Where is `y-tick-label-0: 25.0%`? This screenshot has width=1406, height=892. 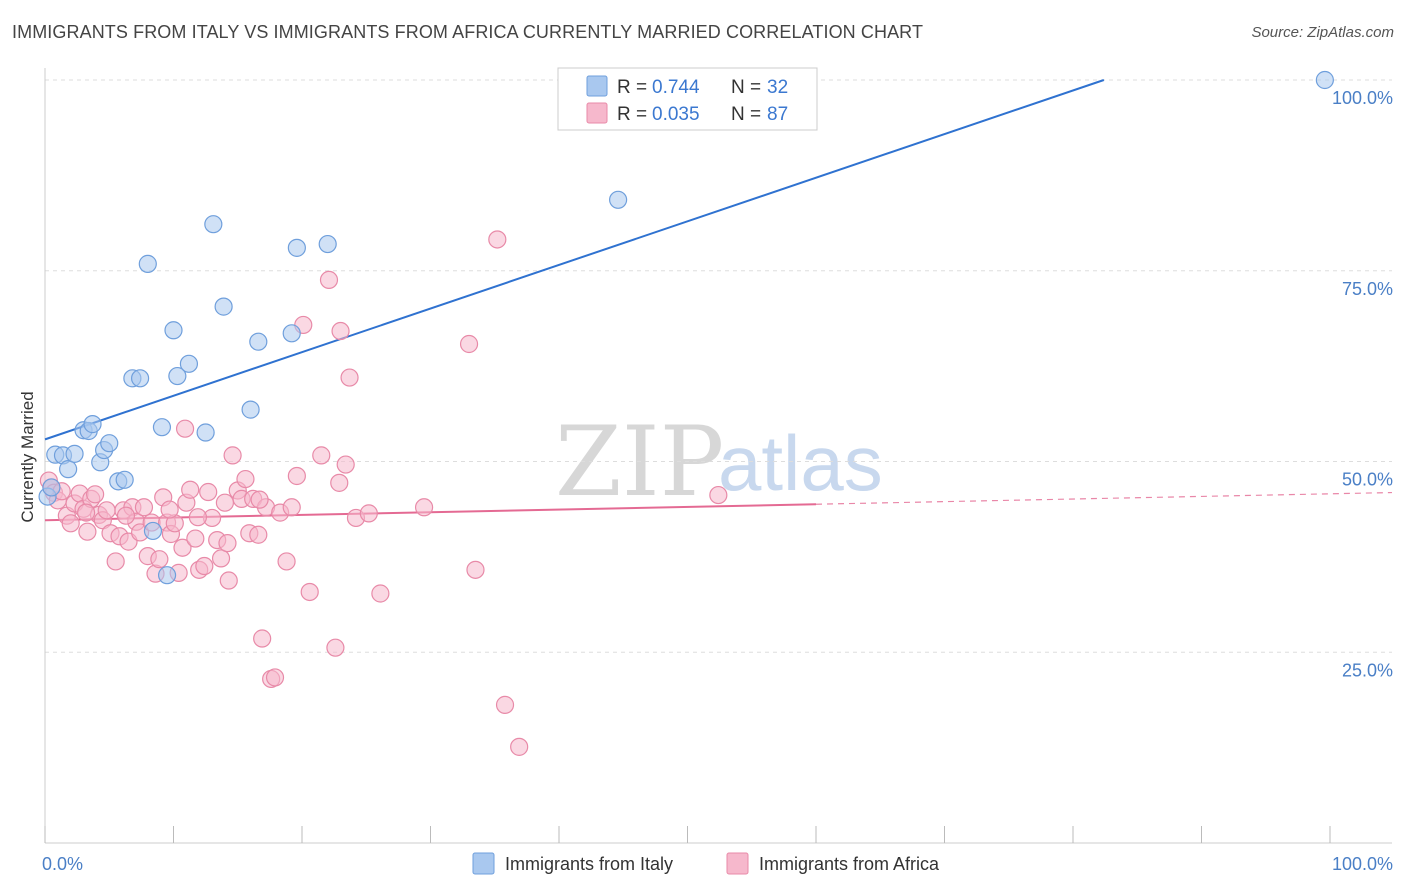
y-tick-label-0: 25.0% is located at coordinates (1367, 670).